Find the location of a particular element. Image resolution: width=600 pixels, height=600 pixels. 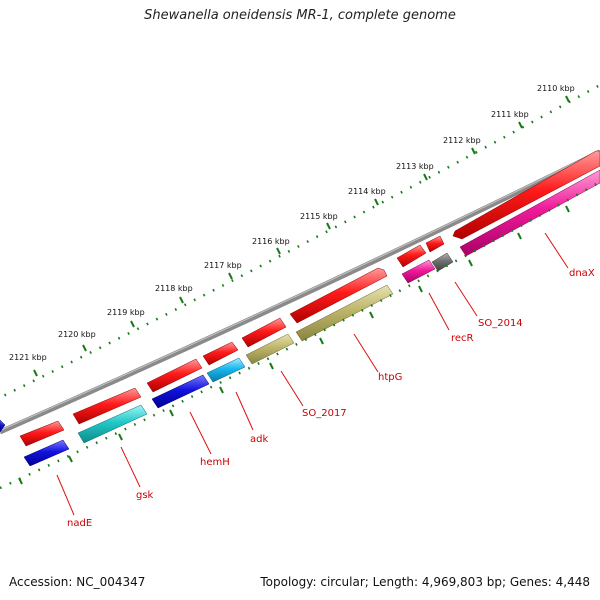

tick-label-2112: 2112 kbp is located at coordinates (462, 140).